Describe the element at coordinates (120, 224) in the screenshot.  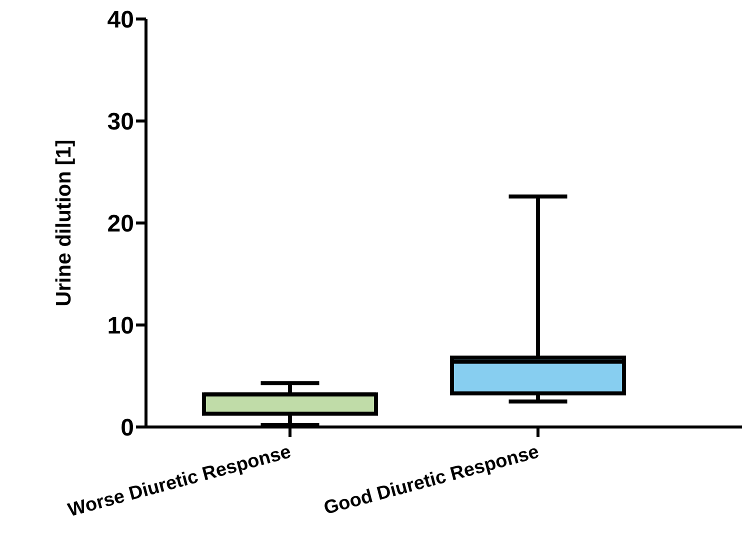
I see `y-tick-label: 20` at that location.